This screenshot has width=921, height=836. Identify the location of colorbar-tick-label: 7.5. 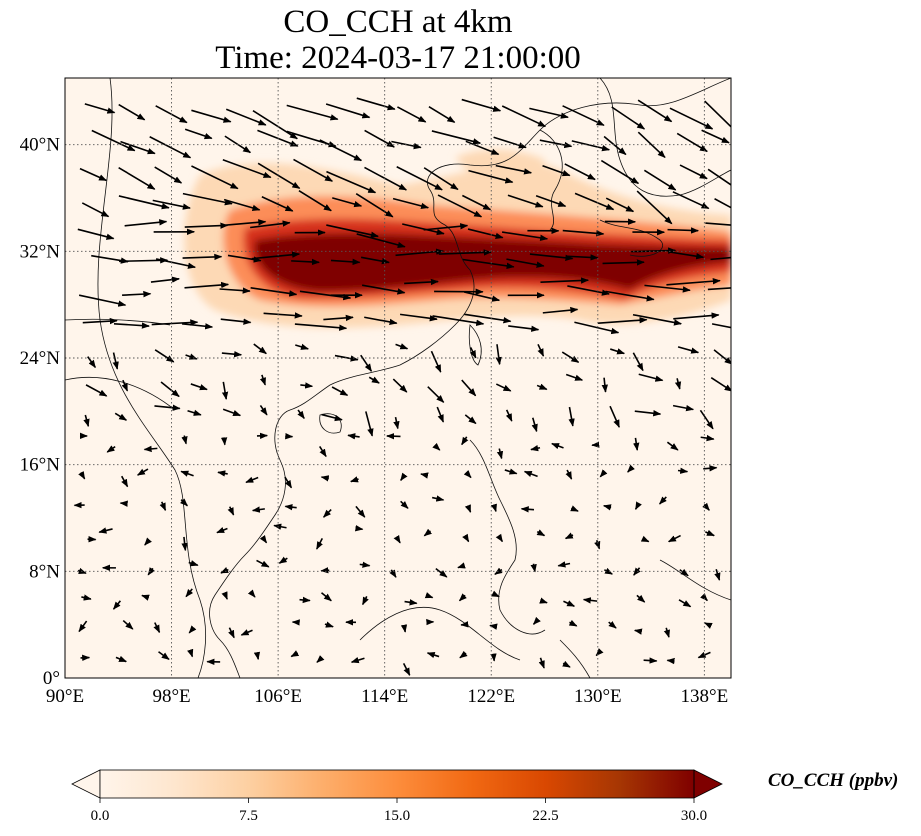
(248, 816).